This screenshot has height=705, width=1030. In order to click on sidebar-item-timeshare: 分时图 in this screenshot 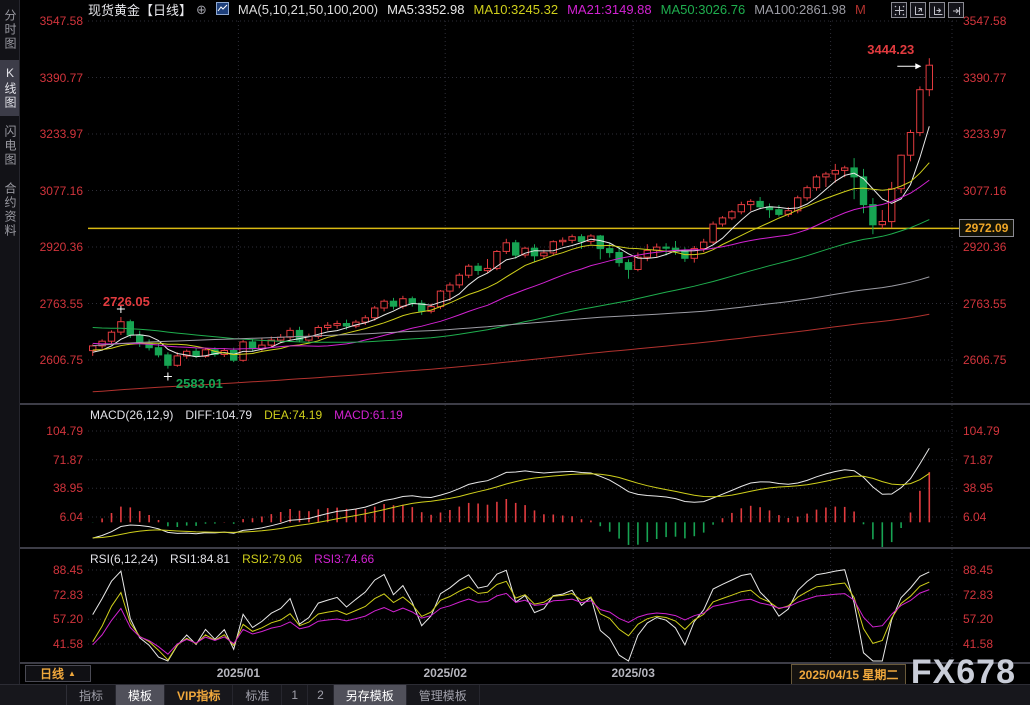, I will do `click(10, 30)`.